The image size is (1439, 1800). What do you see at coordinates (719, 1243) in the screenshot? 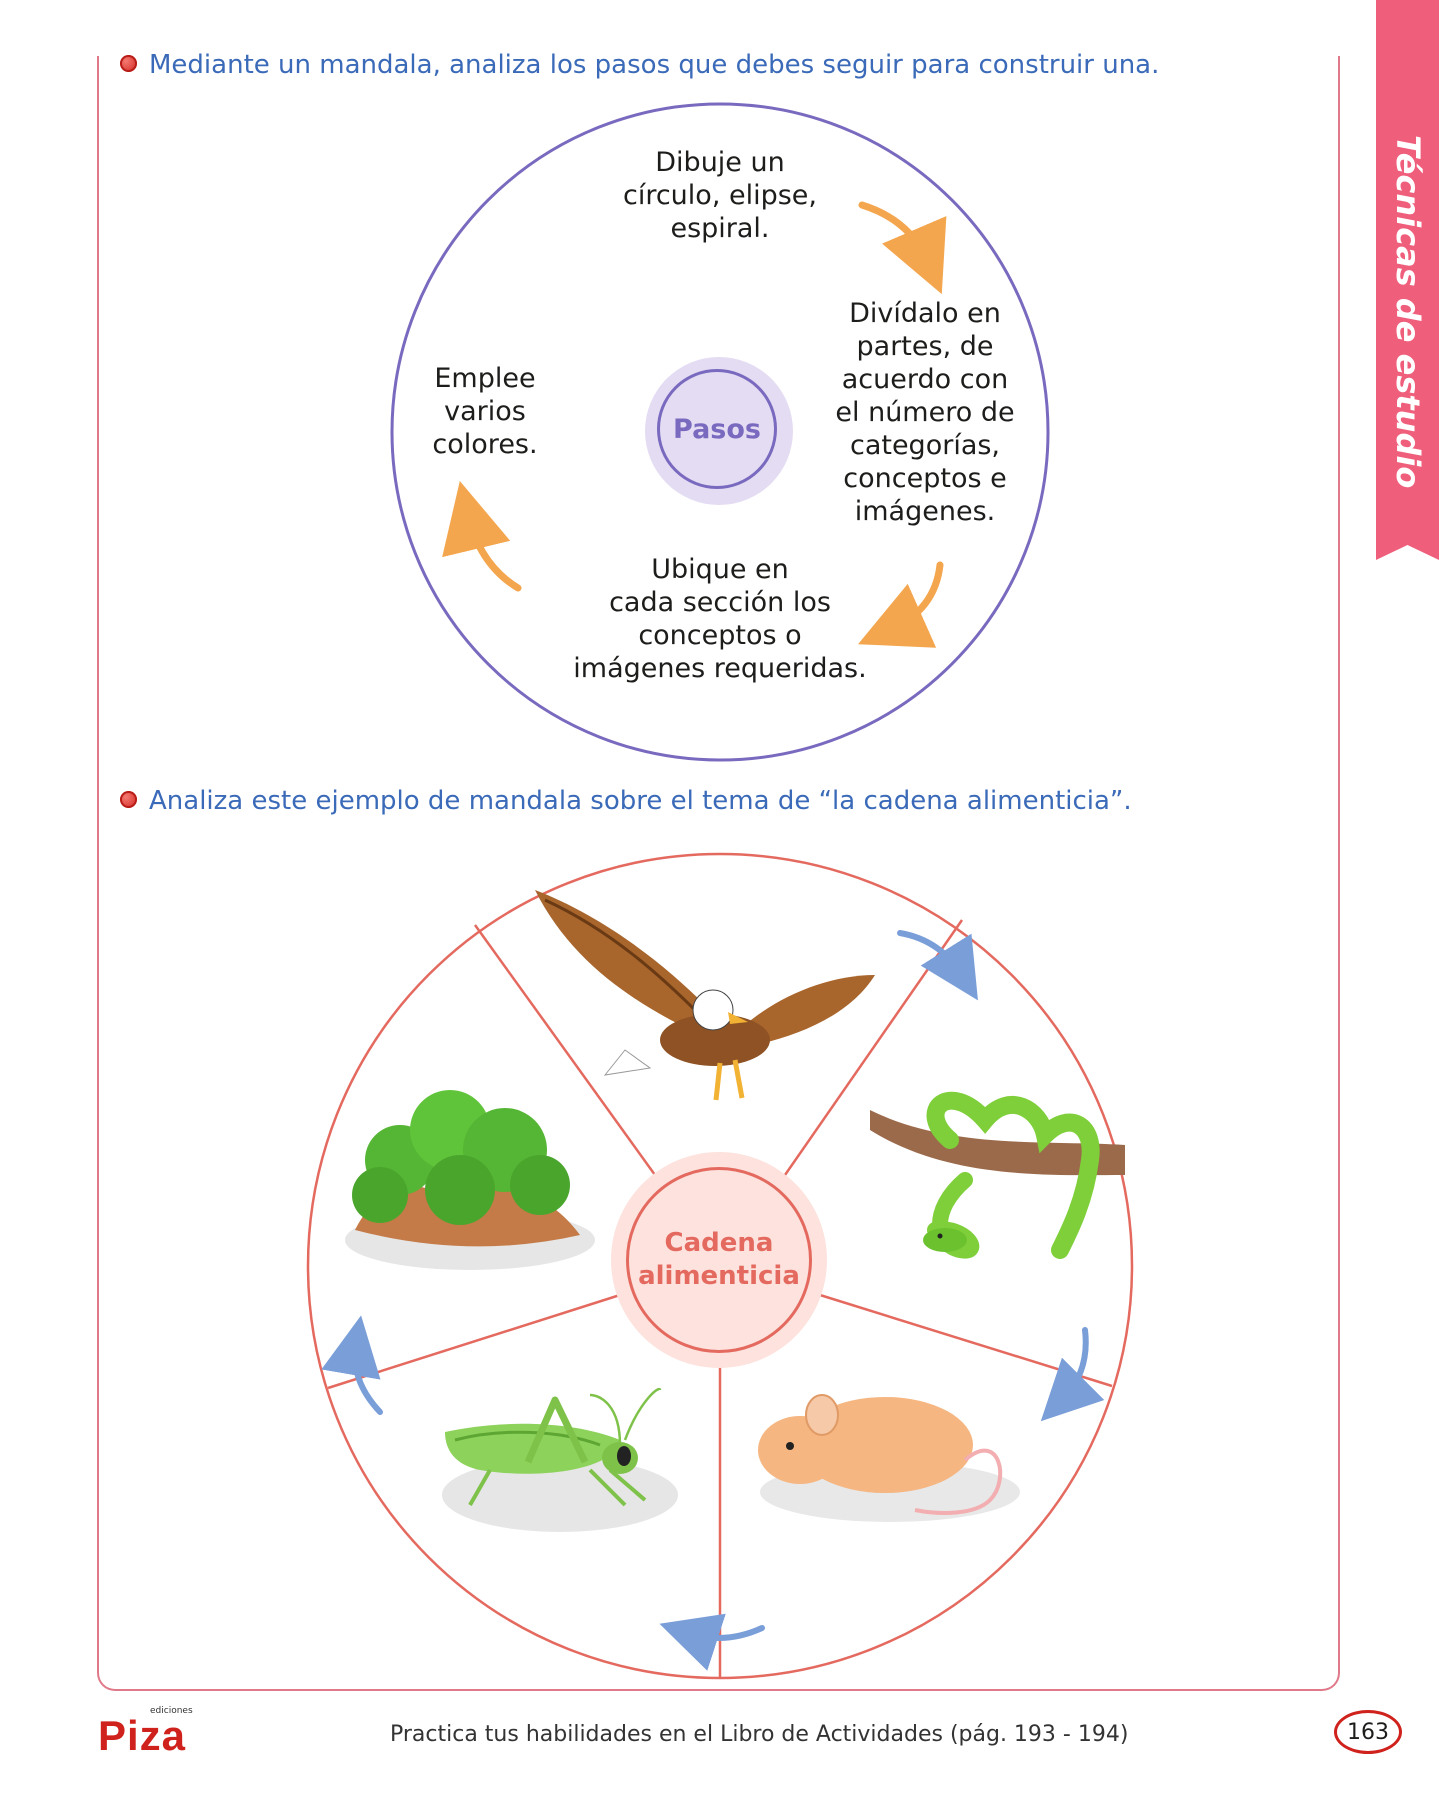
I see `food-chain-label-1: Cadena` at bounding box center [719, 1243].